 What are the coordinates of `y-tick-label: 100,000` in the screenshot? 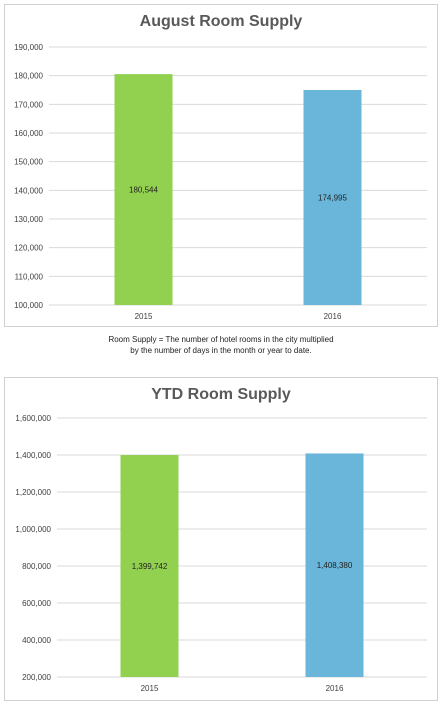 It's located at (28, 305).